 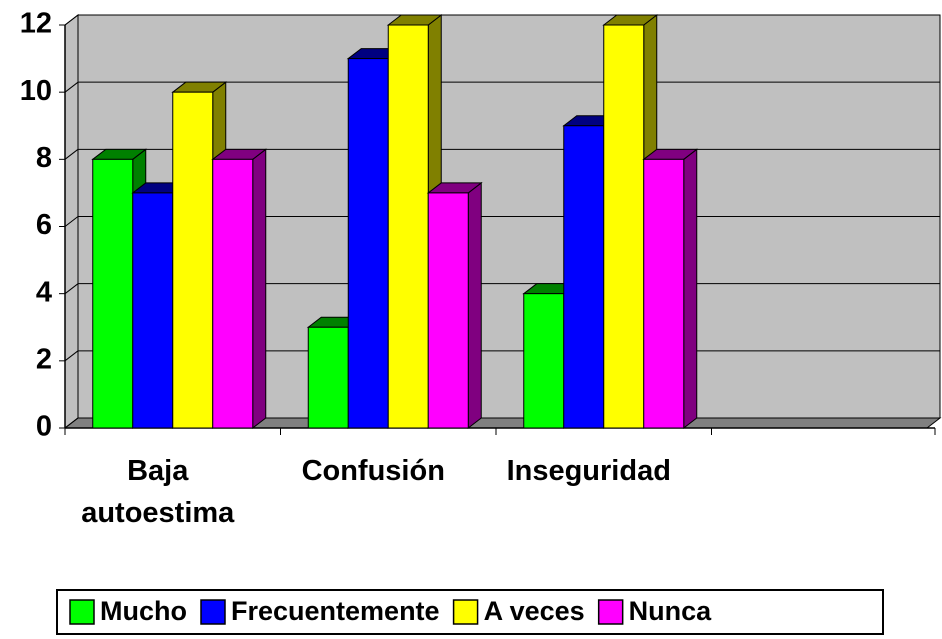 What do you see at coordinates (534, 611) in the screenshot?
I see `legend-label: A veces` at bounding box center [534, 611].